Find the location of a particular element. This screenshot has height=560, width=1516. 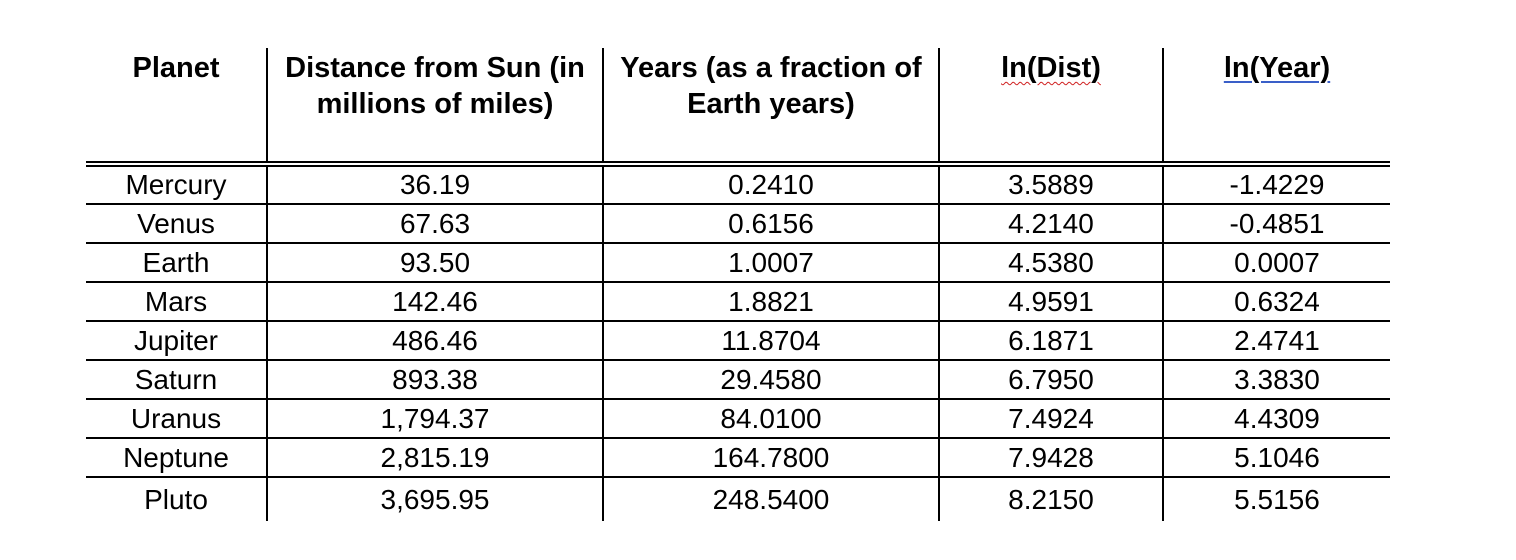

cell-years: 84.0100 is located at coordinates (770, 418).